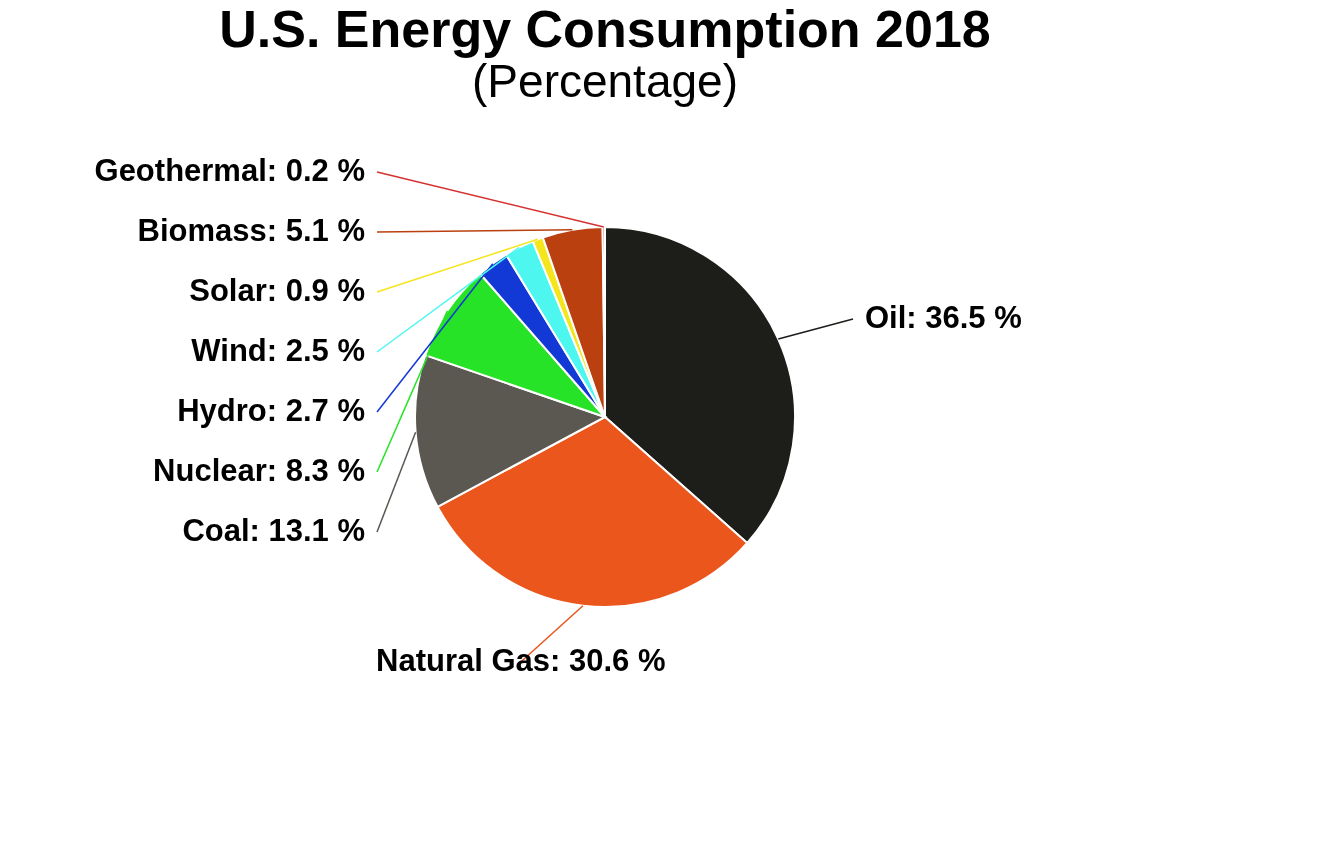  I want to click on slice-label: Solar: 0.9 %, so click(277, 290).